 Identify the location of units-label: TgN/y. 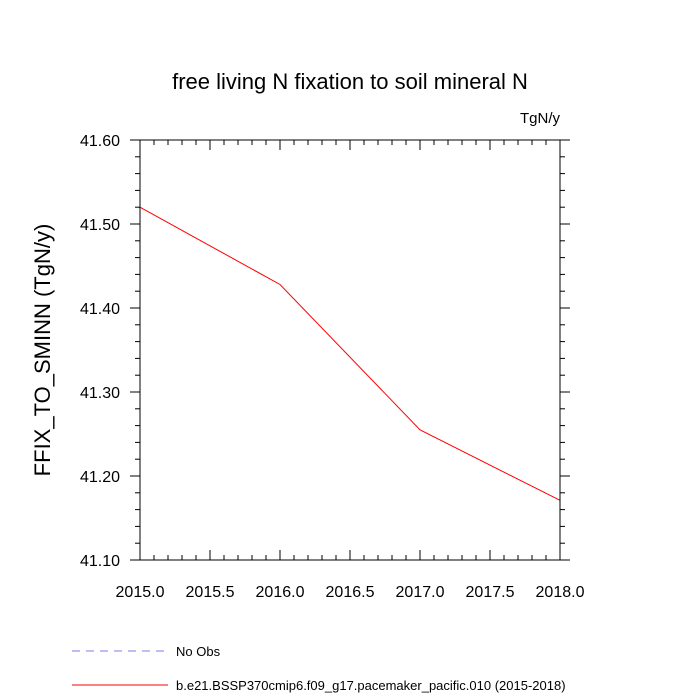
(540, 118).